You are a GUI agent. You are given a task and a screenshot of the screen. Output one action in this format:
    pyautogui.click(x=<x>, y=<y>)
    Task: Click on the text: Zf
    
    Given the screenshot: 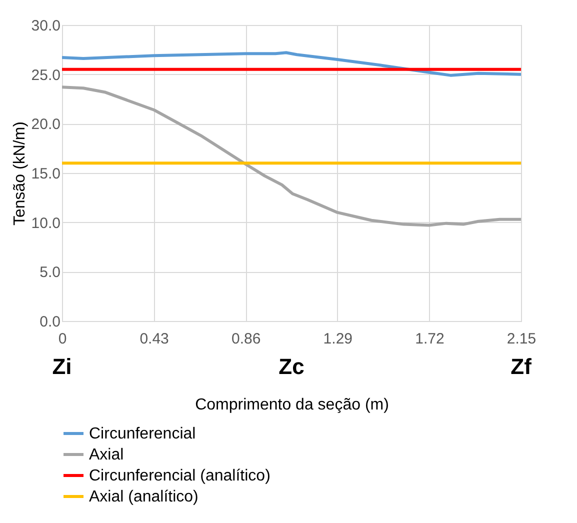 What is the action you would take?
    pyautogui.click(x=521, y=366)
    